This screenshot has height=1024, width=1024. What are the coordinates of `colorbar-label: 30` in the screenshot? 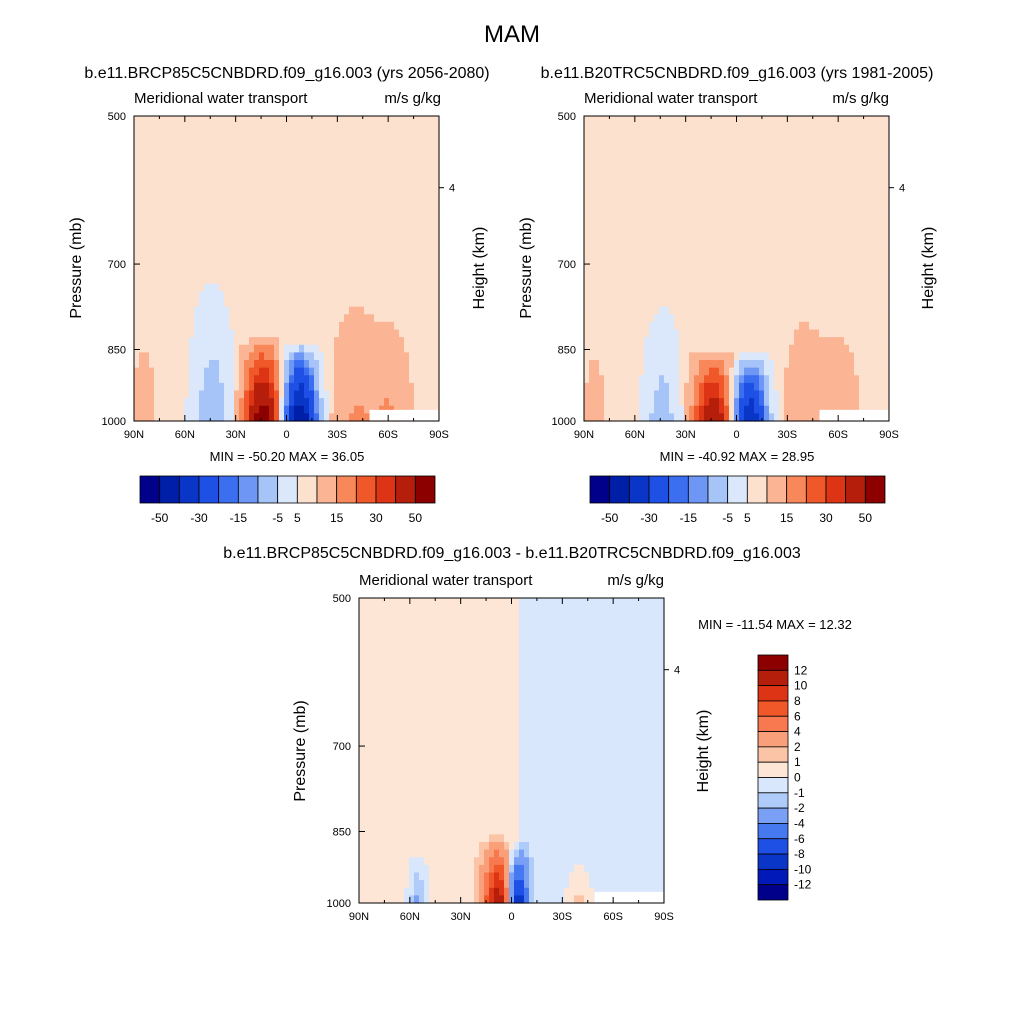 It's located at (376, 518).